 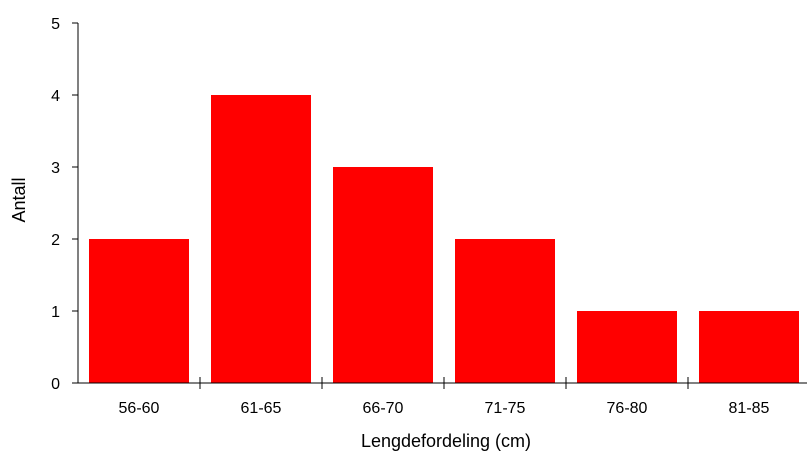 What do you see at coordinates (383, 408) in the screenshot?
I see `x-tick-label-66-70: 66-70` at bounding box center [383, 408].